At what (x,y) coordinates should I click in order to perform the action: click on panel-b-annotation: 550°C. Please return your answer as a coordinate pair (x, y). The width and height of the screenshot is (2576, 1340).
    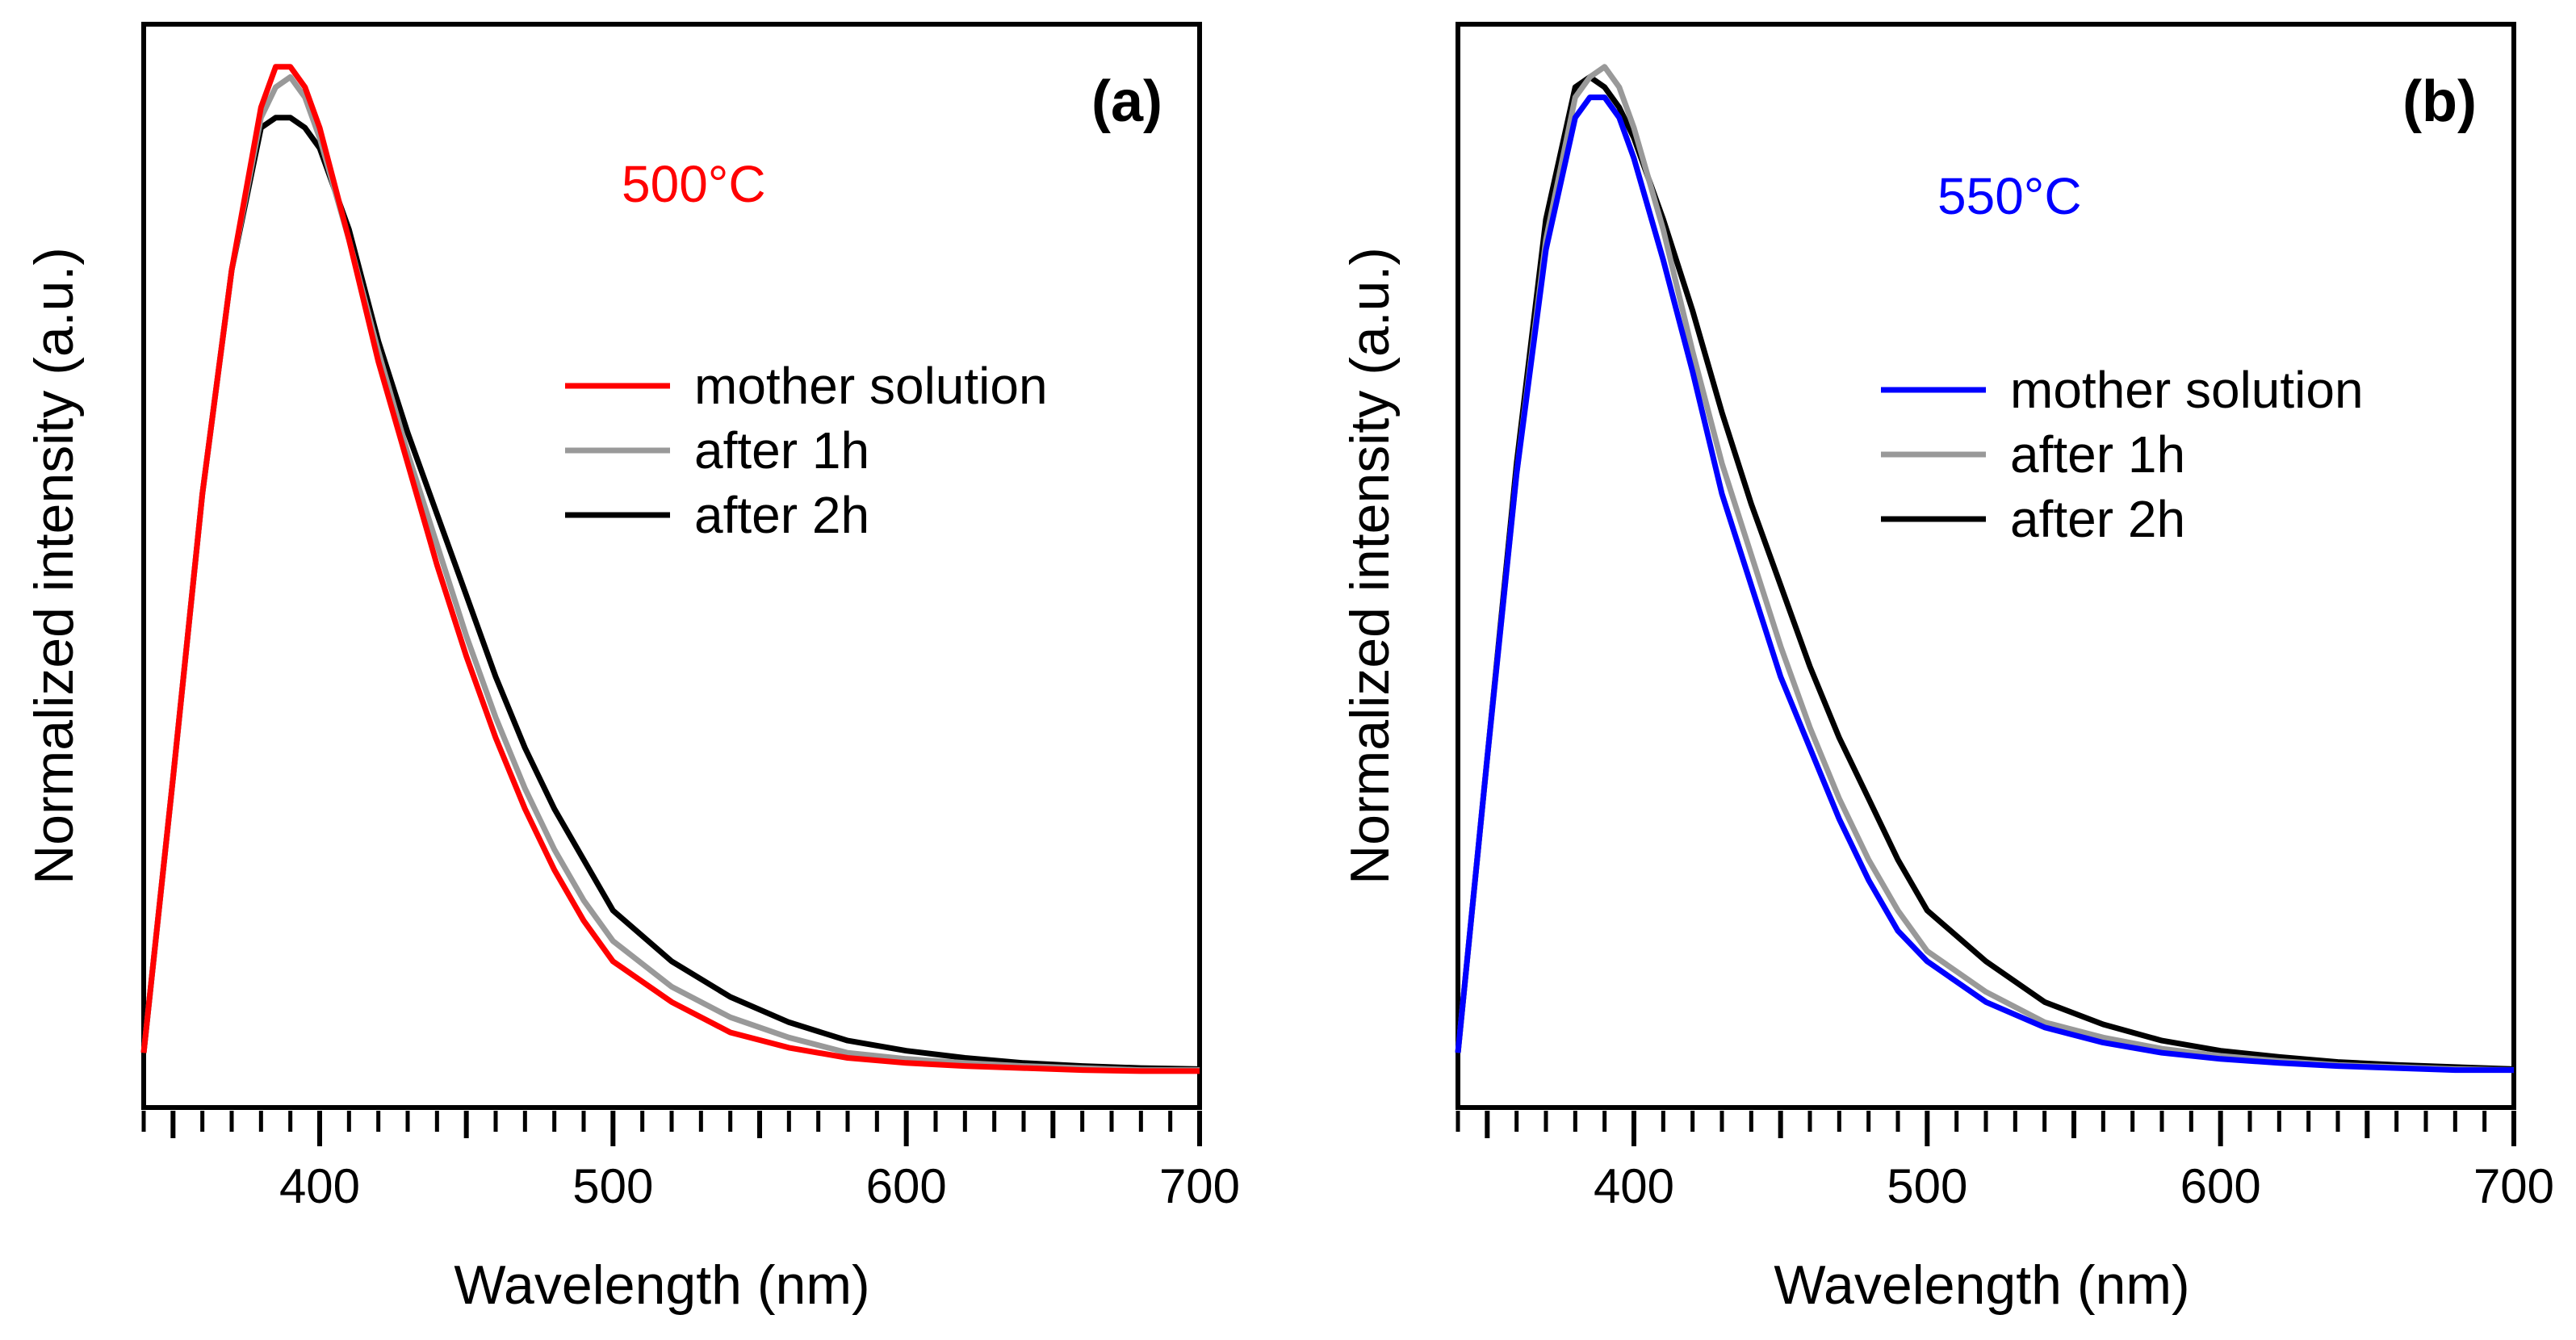
    Looking at the image, I should click on (2009, 196).